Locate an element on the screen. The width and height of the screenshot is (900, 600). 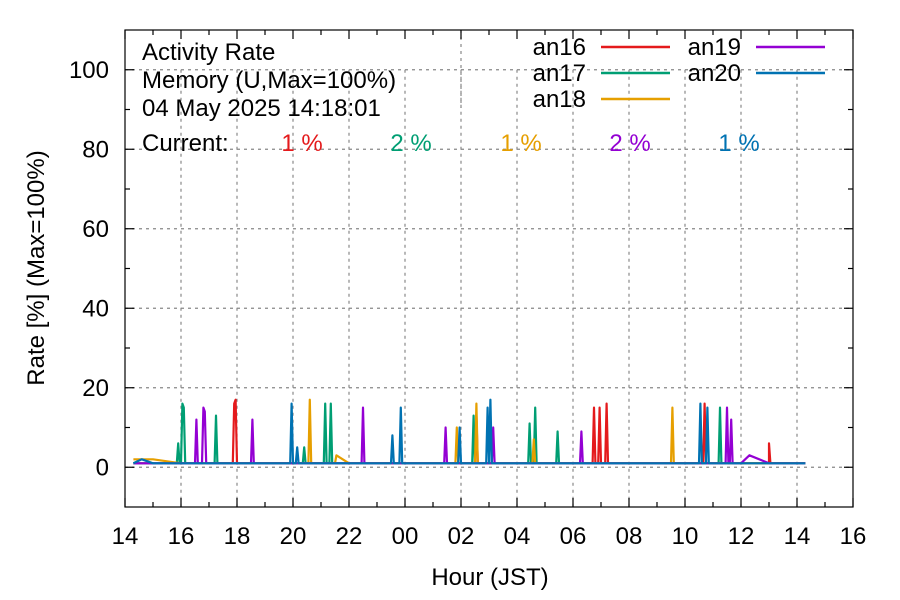
legend-label-an17: an17 is located at coordinates (559, 73).